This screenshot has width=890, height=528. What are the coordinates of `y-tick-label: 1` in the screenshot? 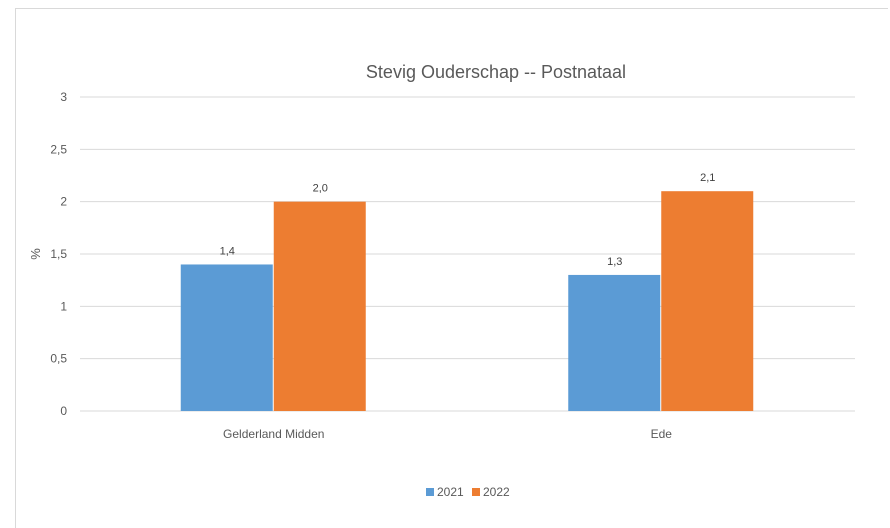 It's located at (63, 306).